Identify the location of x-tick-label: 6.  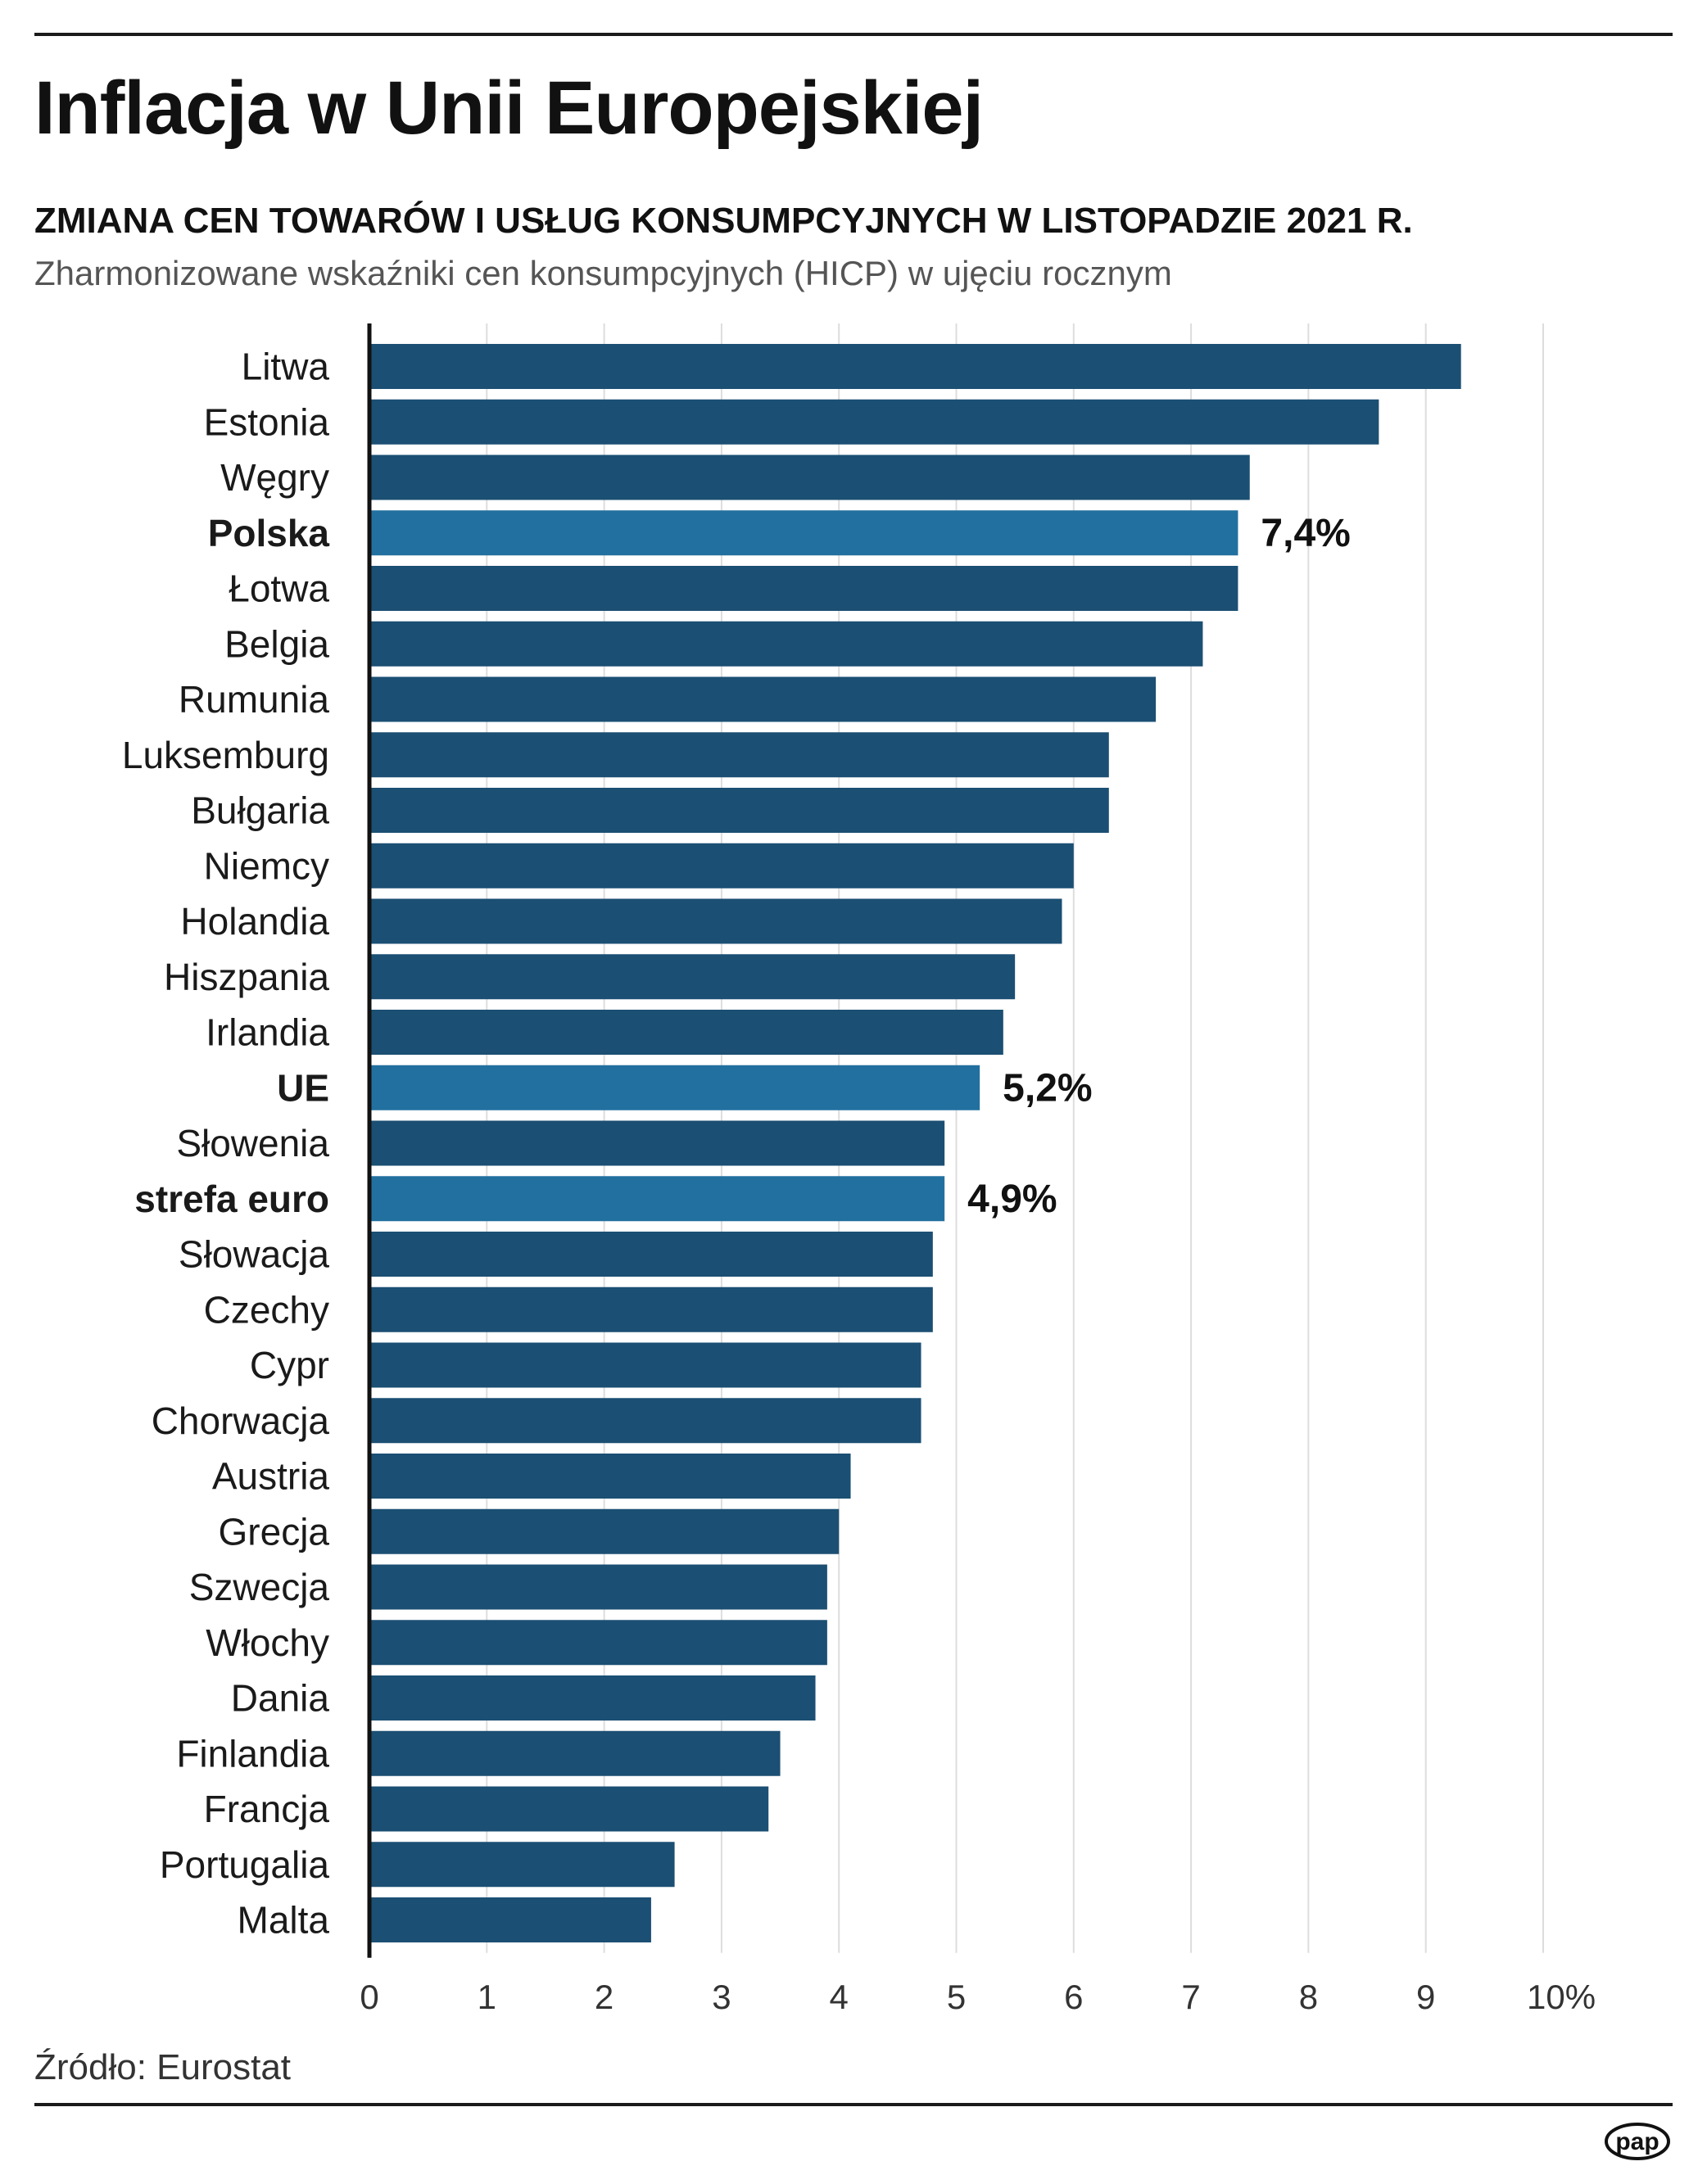
(1074, 1997).